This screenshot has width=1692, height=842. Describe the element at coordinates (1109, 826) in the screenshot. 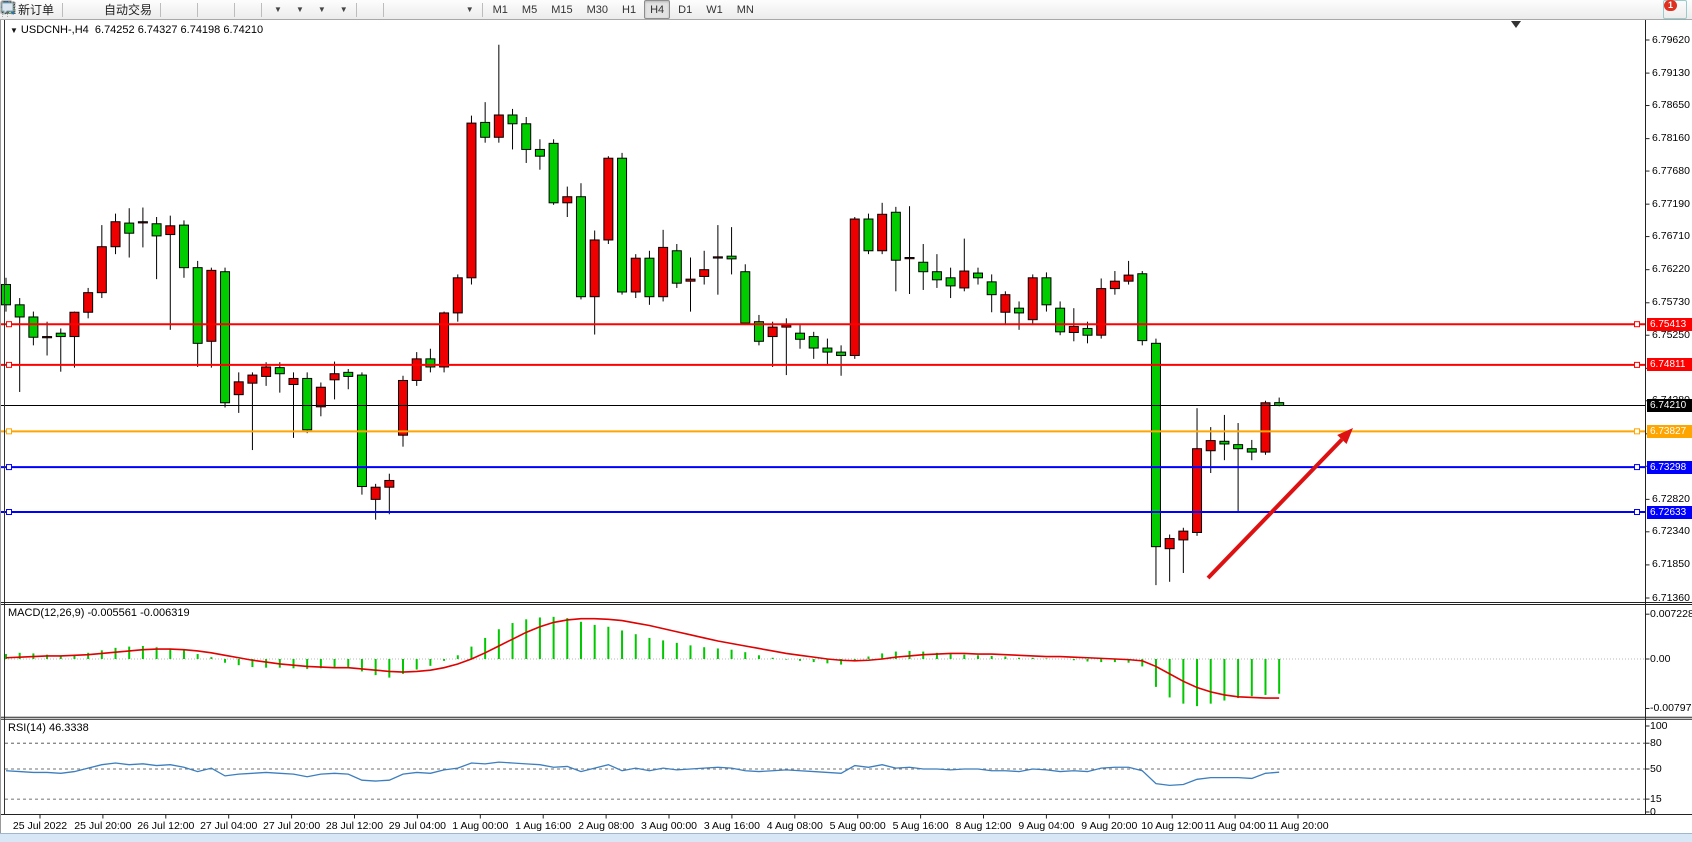

I see `time-tick: 9 Aug 20:00` at that location.